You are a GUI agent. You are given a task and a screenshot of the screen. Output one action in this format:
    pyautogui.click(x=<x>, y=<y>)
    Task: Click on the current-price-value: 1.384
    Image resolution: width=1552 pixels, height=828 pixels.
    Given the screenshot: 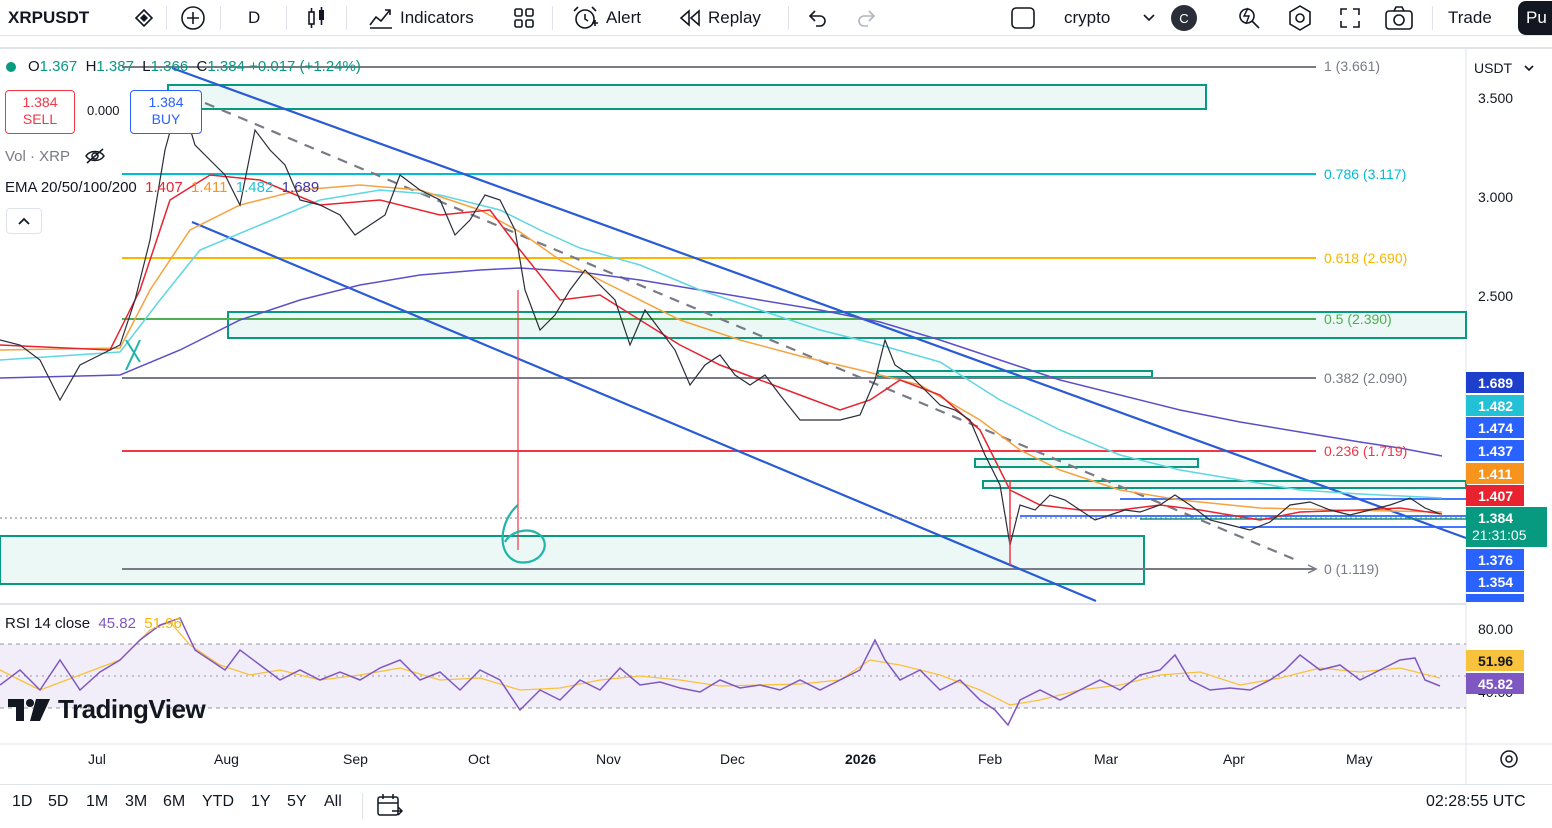 What is the action you would take?
    pyautogui.click(x=1496, y=518)
    